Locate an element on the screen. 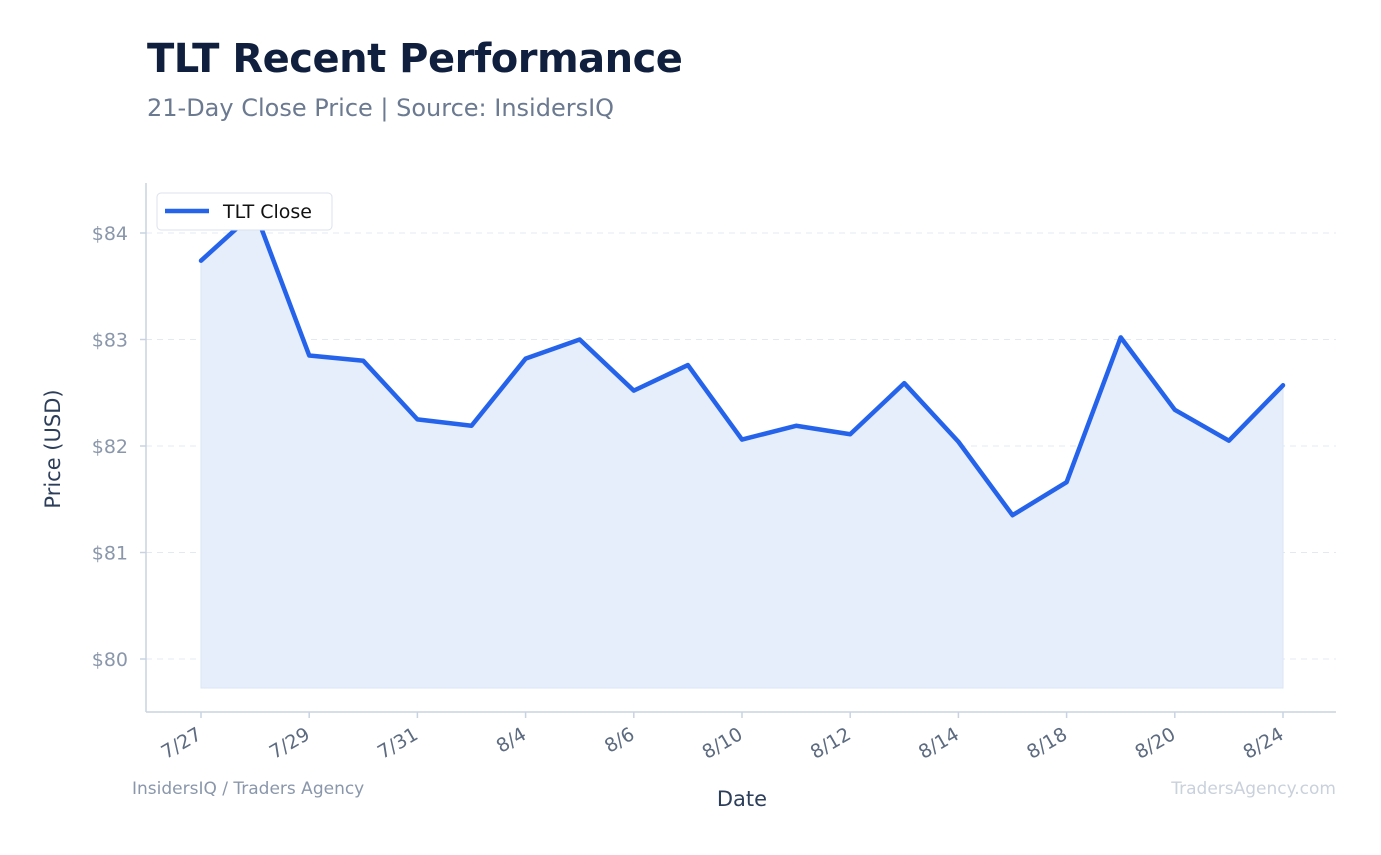  chart-subtitle: 21-Day Close Price | Source: InsidersIQ is located at coordinates (381, 108).